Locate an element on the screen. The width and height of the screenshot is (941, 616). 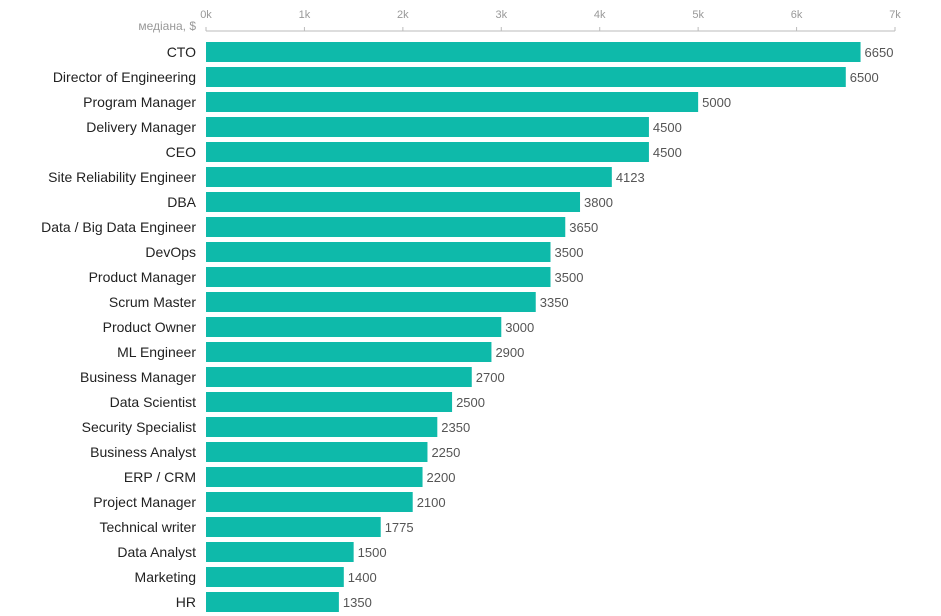
bar-row: Director of Engineering 6500 is located at coordinates (466, 77).